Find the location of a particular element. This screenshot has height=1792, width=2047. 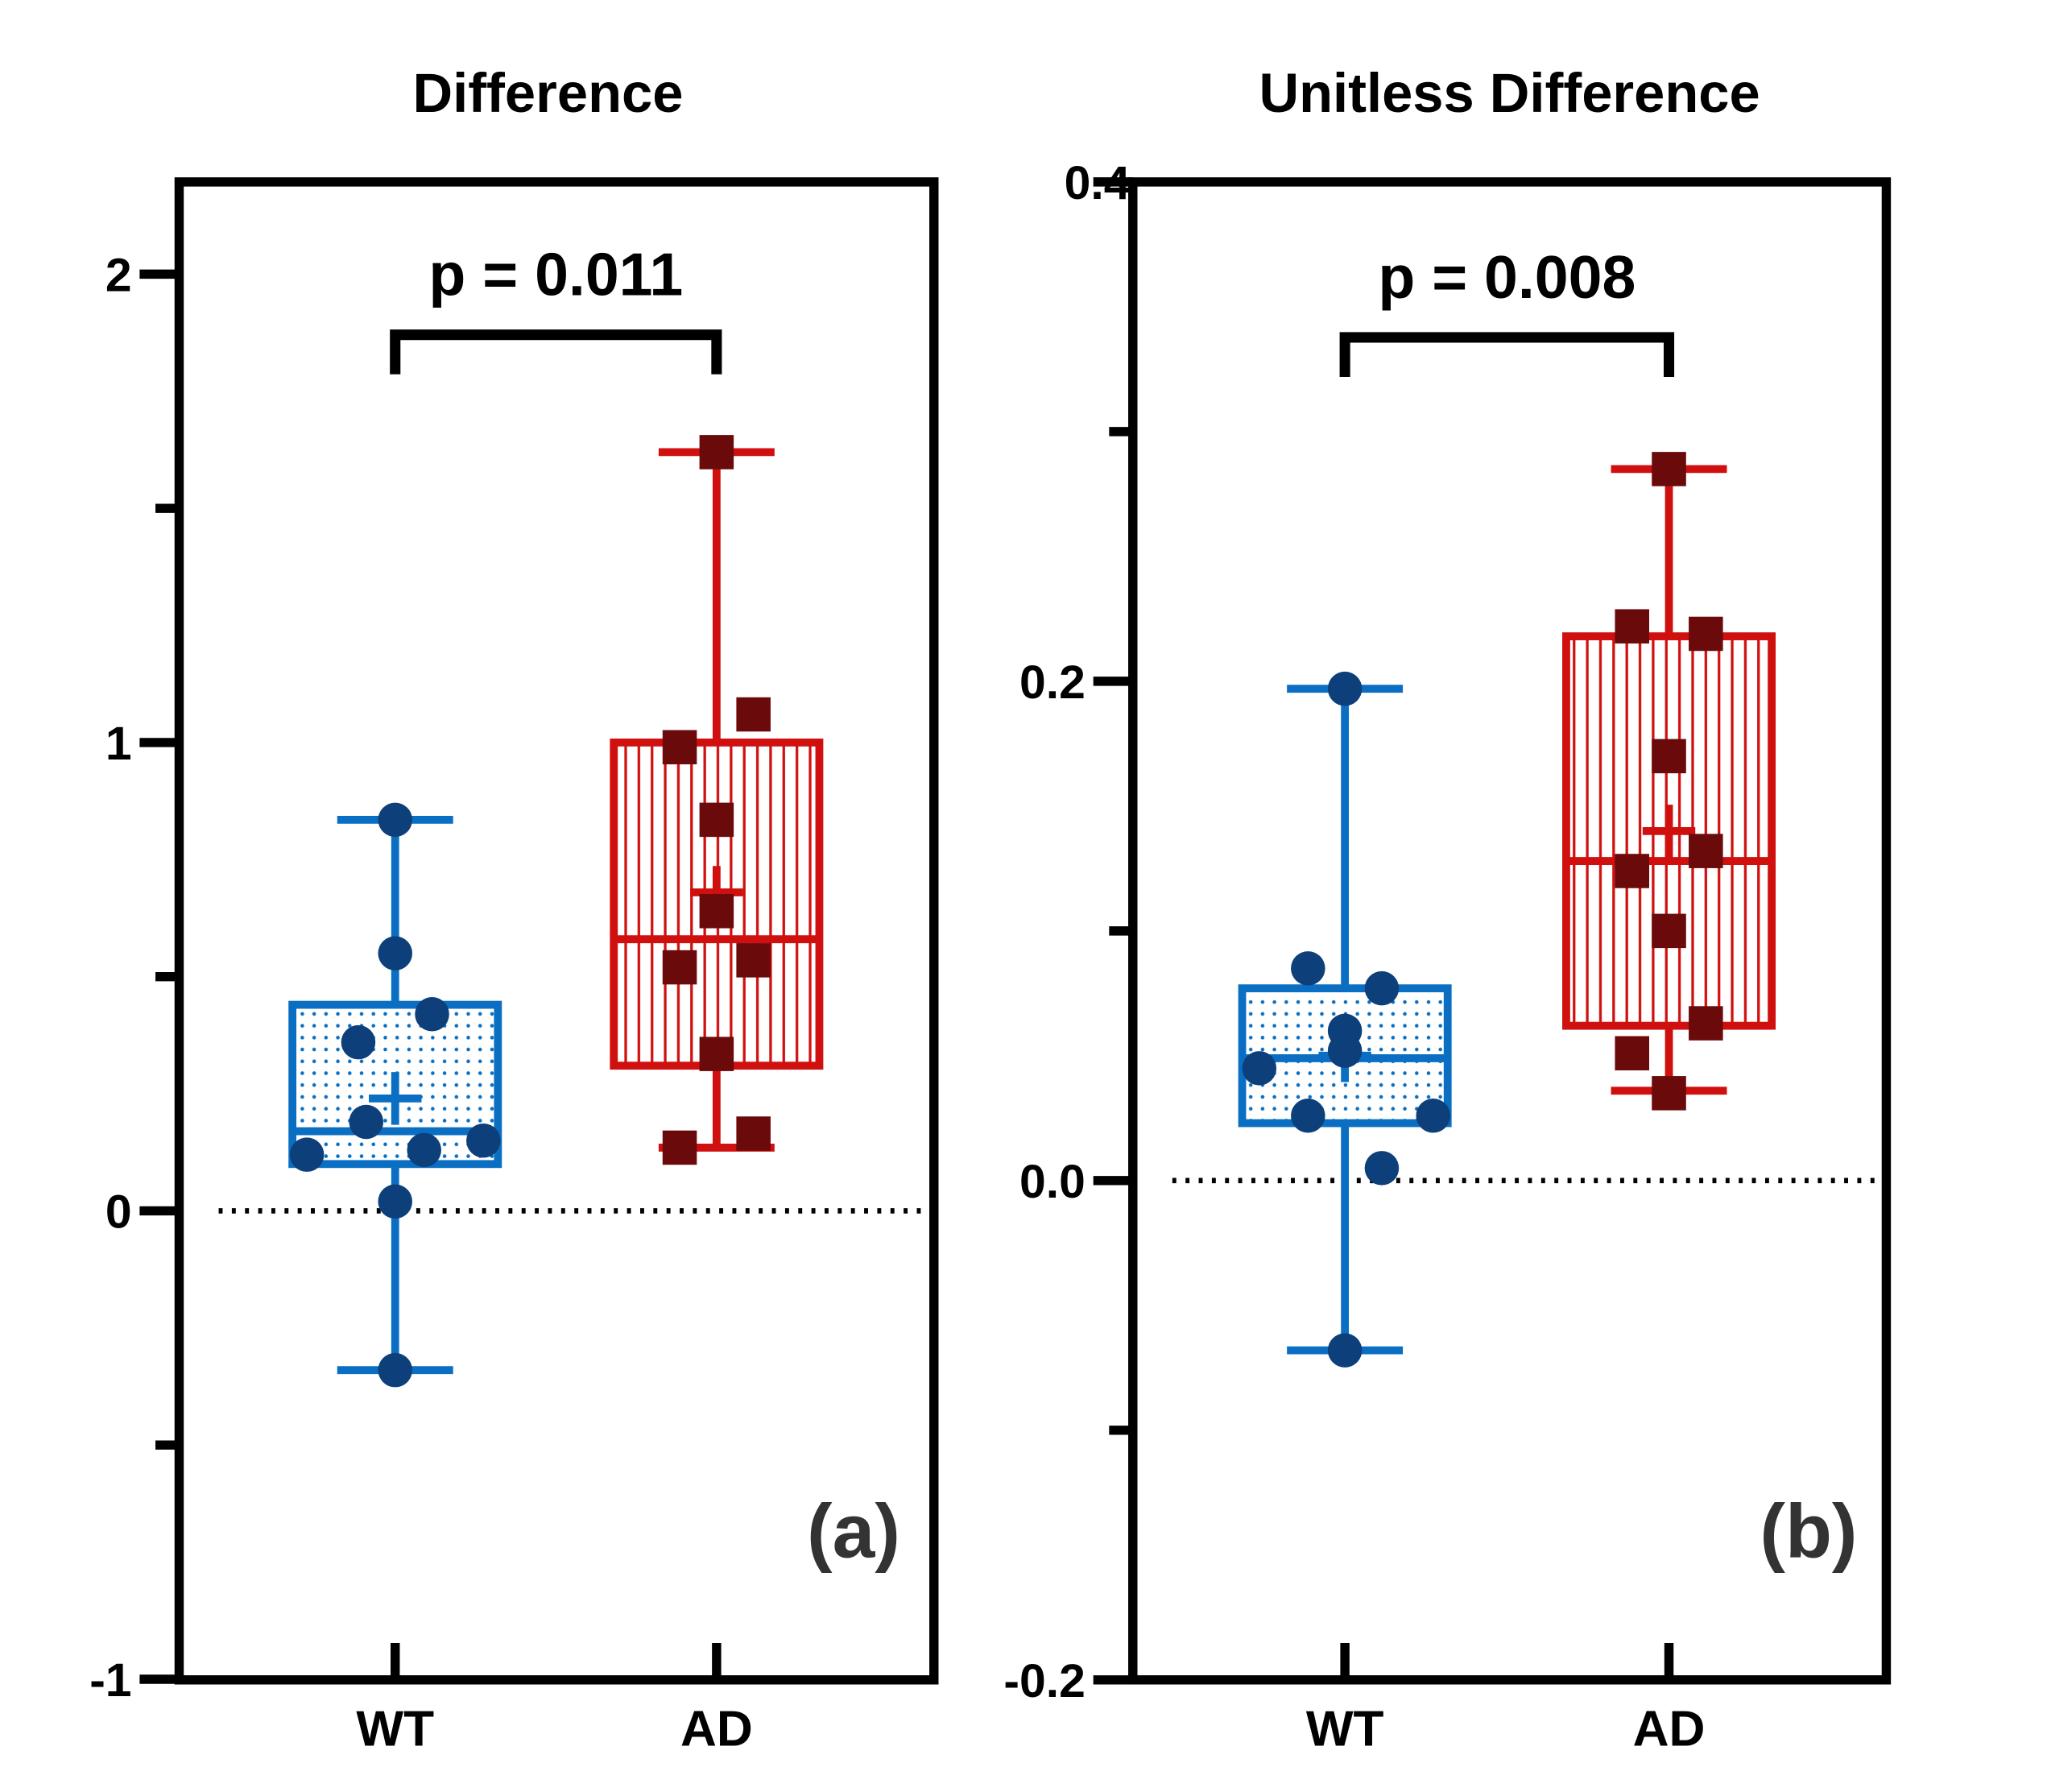

y-tick-label: -0.2 is located at coordinates (1044, 1681).